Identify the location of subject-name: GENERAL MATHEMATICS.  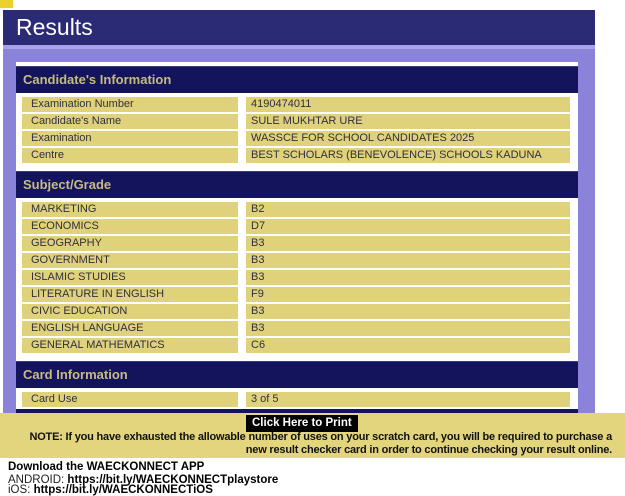
(130, 345).